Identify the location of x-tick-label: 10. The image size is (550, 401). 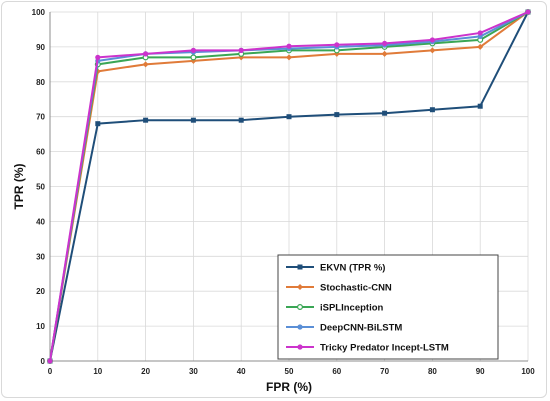
(97, 371).